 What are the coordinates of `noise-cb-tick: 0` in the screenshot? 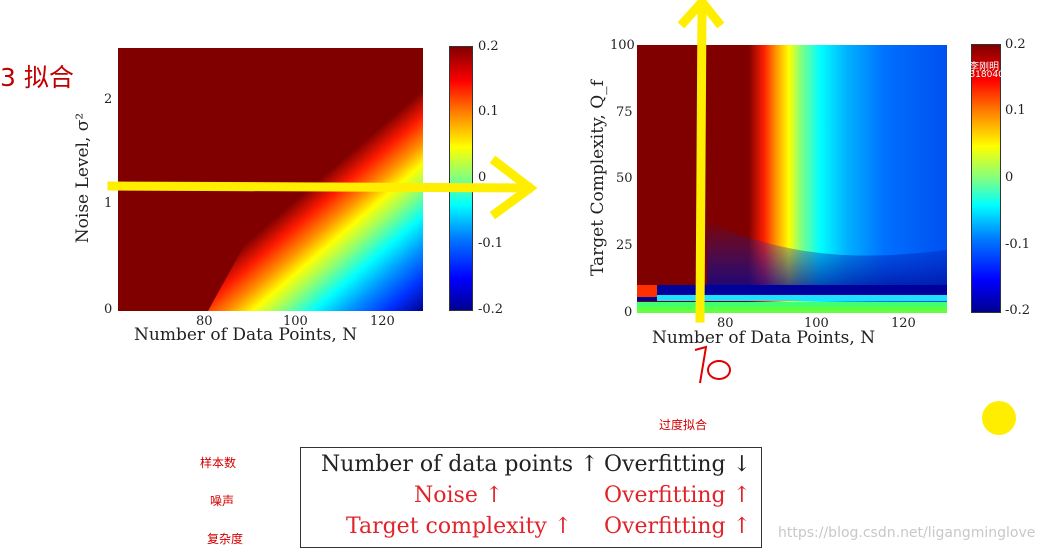 It's located at (482, 177).